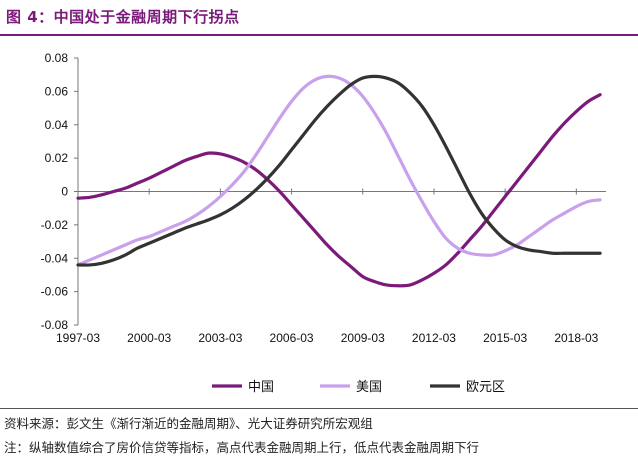 Image resolution: width=638 pixels, height=473 pixels. Describe the element at coordinates (363, 338) in the screenshot. I see `x-tick-label: 2009-03` at that location.